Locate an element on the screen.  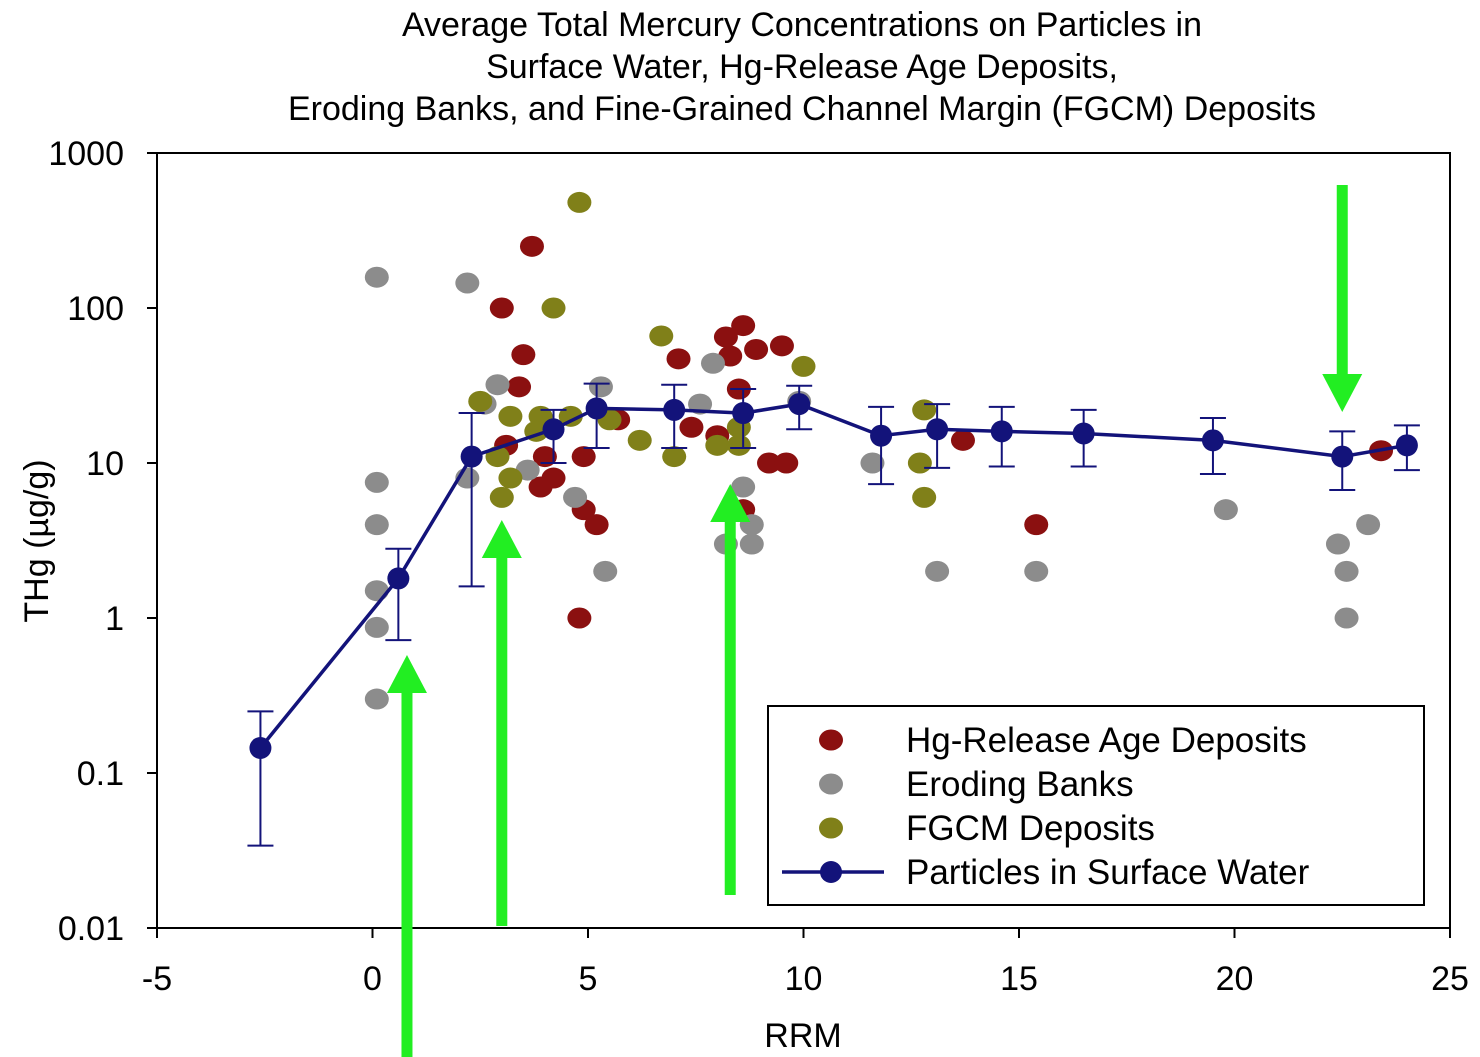
legend-label: FGCM Deposits is located at coordinates (1030, 828).